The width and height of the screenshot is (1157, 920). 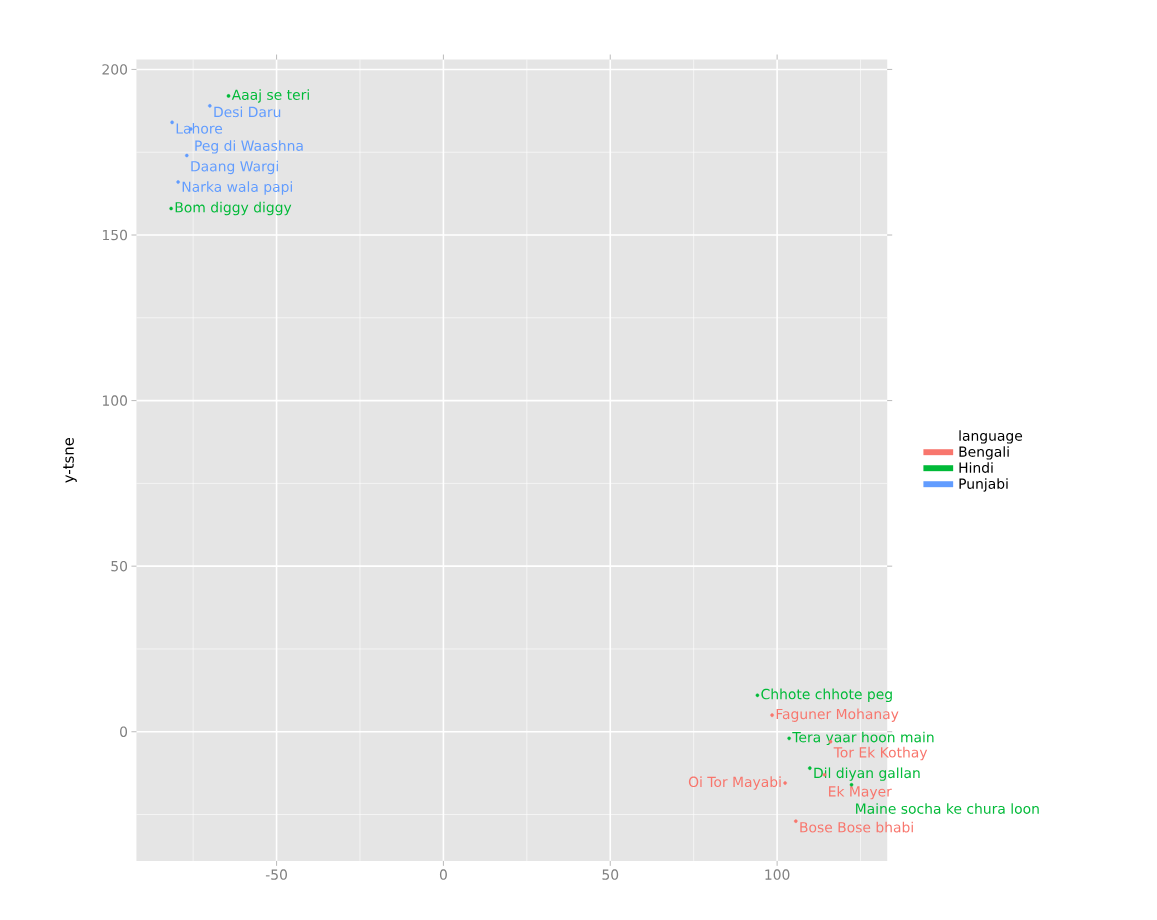 What do you see at coordinates (984, 452) in the screenshot?
I see `legend-label: Bengali` at bounding box center [984, 452].